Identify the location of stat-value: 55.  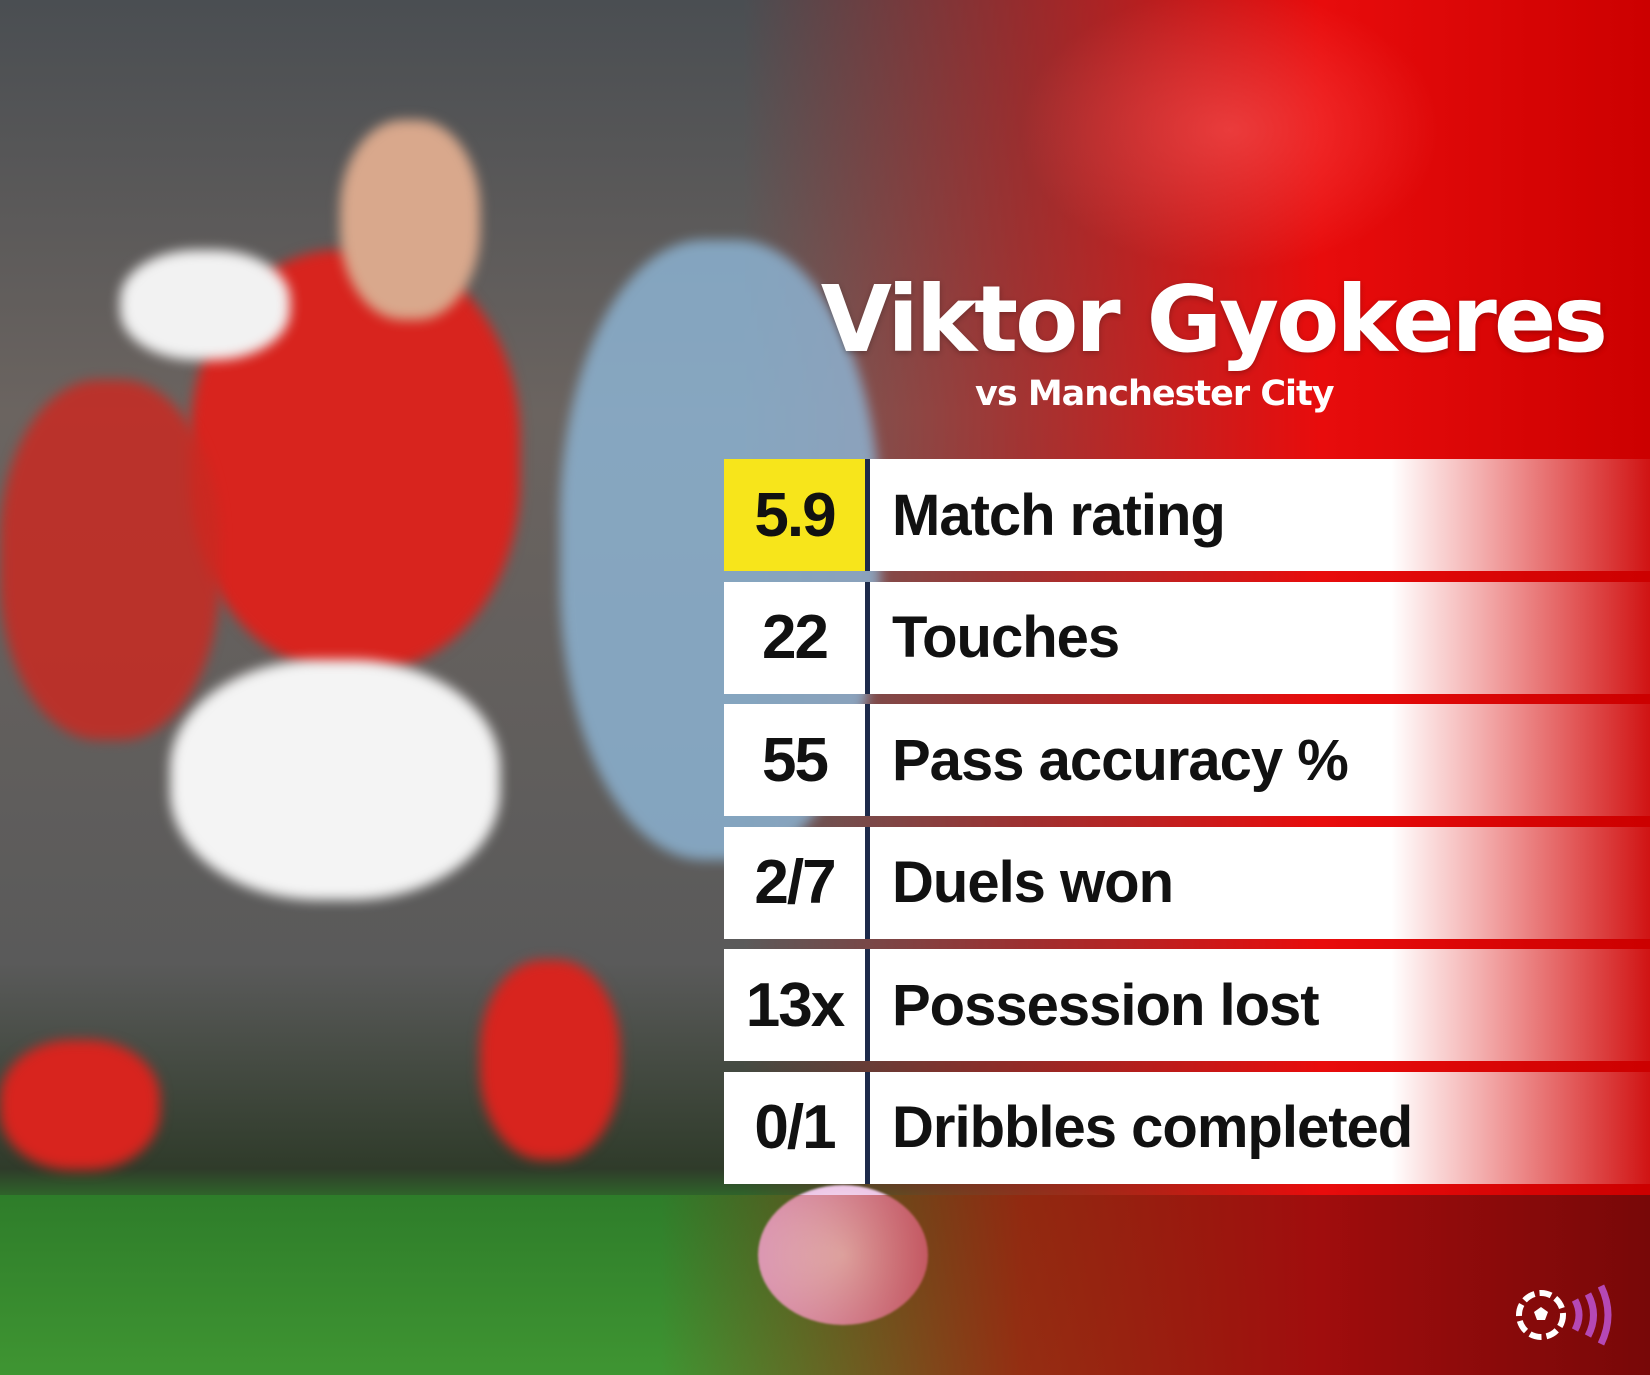
(794, 760).